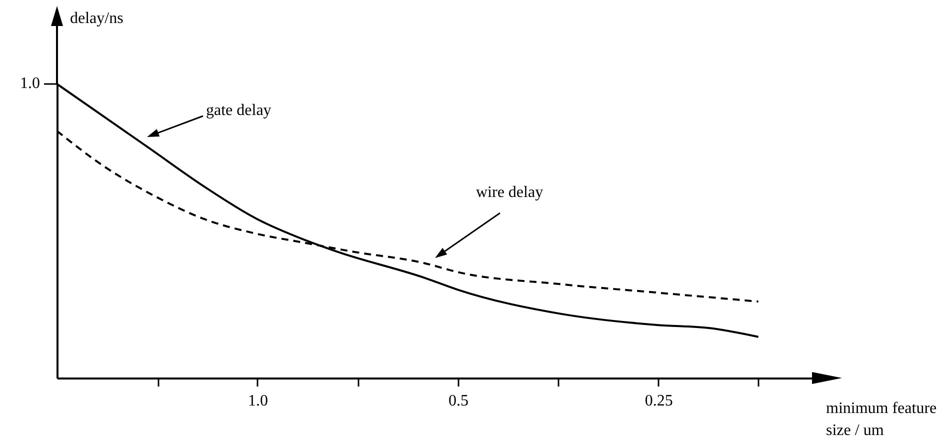 The width and height of the screenshot is (952, 444). Describe the element at coordinates (658, 401) in the screenshot. I see `x-tick-label: 0.25` at that location.